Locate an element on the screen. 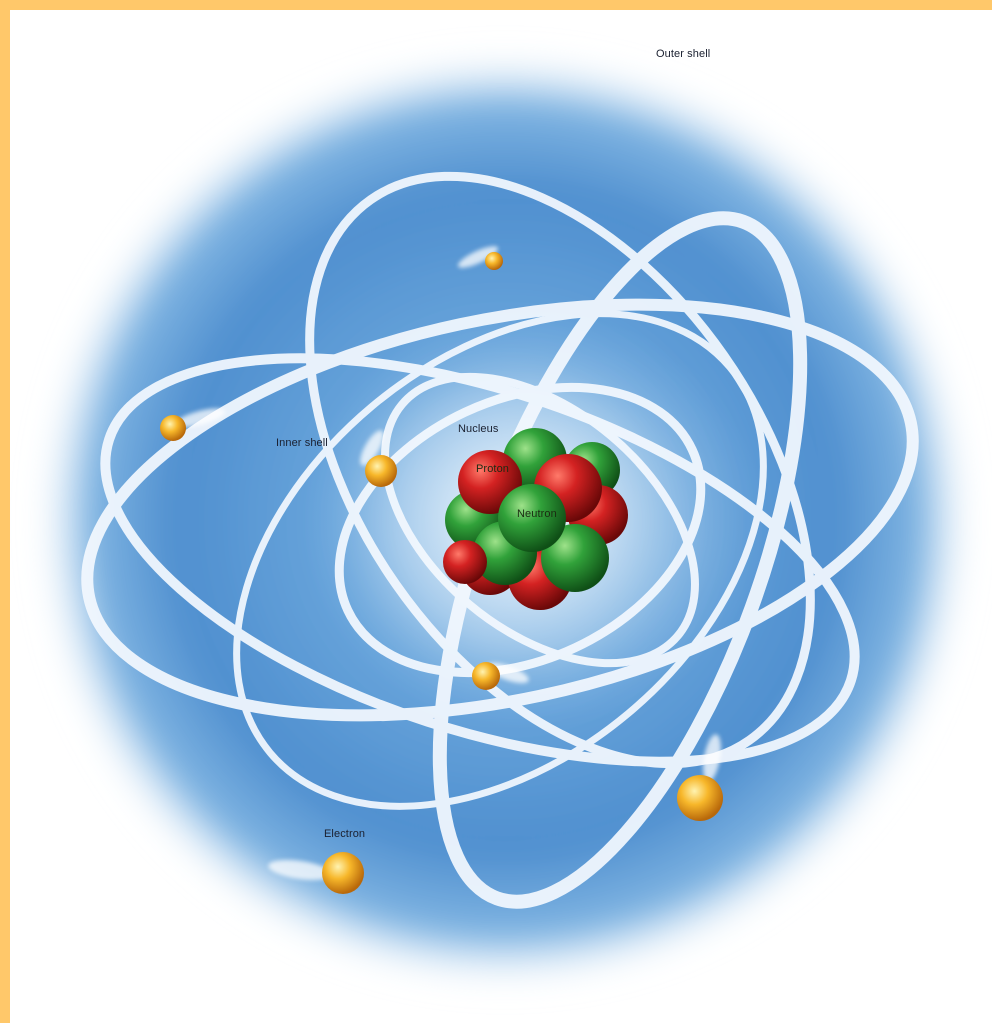 This screenshot has width=992, height=1023. frame-top-border is located at coordinates (496, 5).